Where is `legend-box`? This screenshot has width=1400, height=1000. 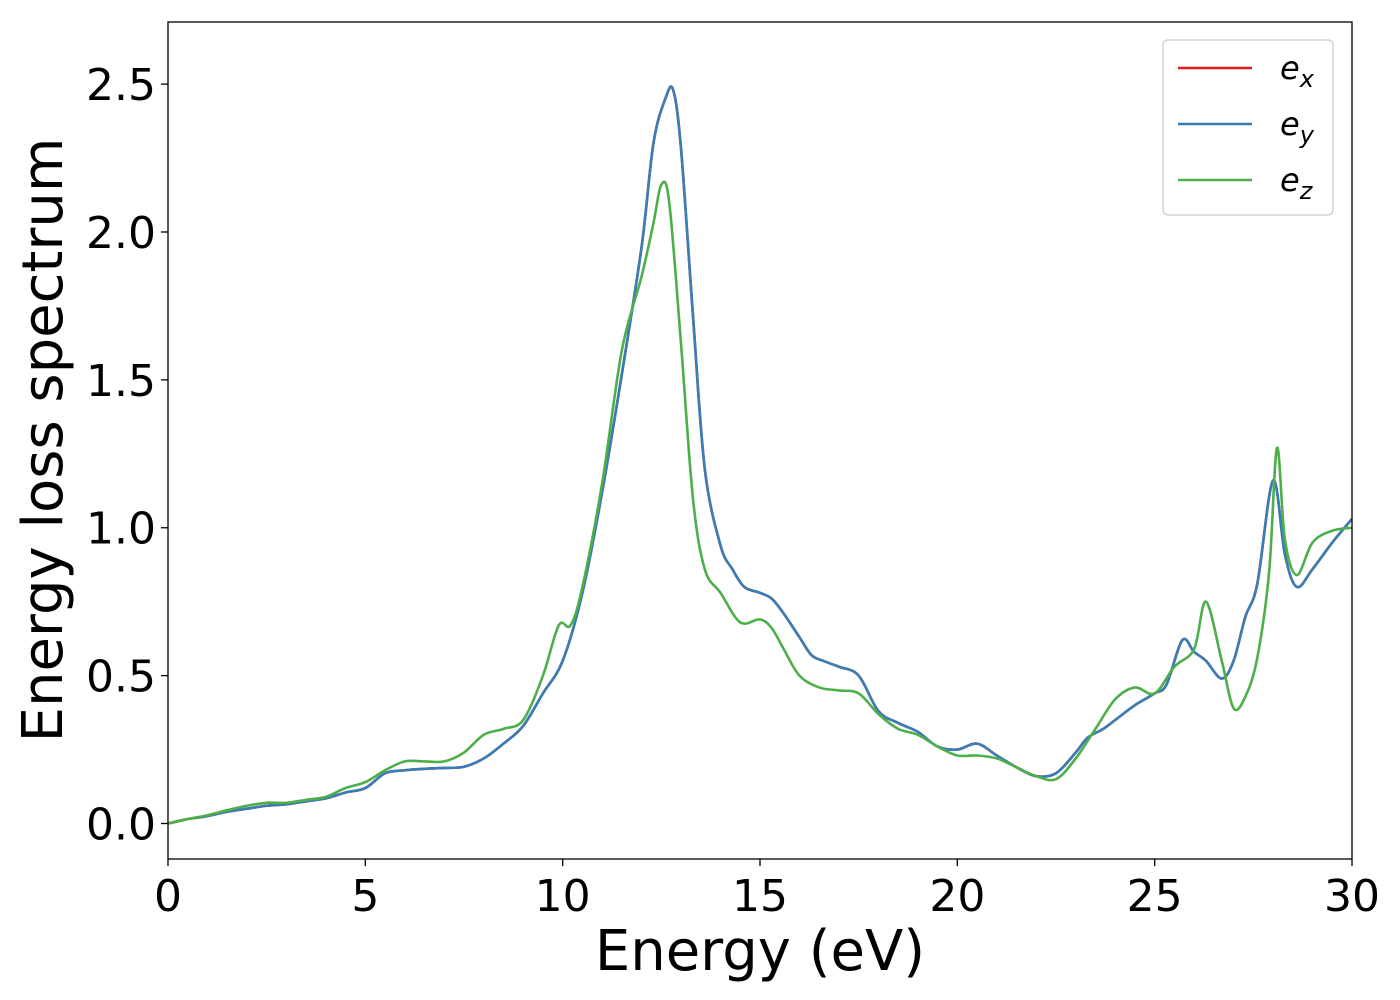 legend-box is located at coordinates (1248, 127).